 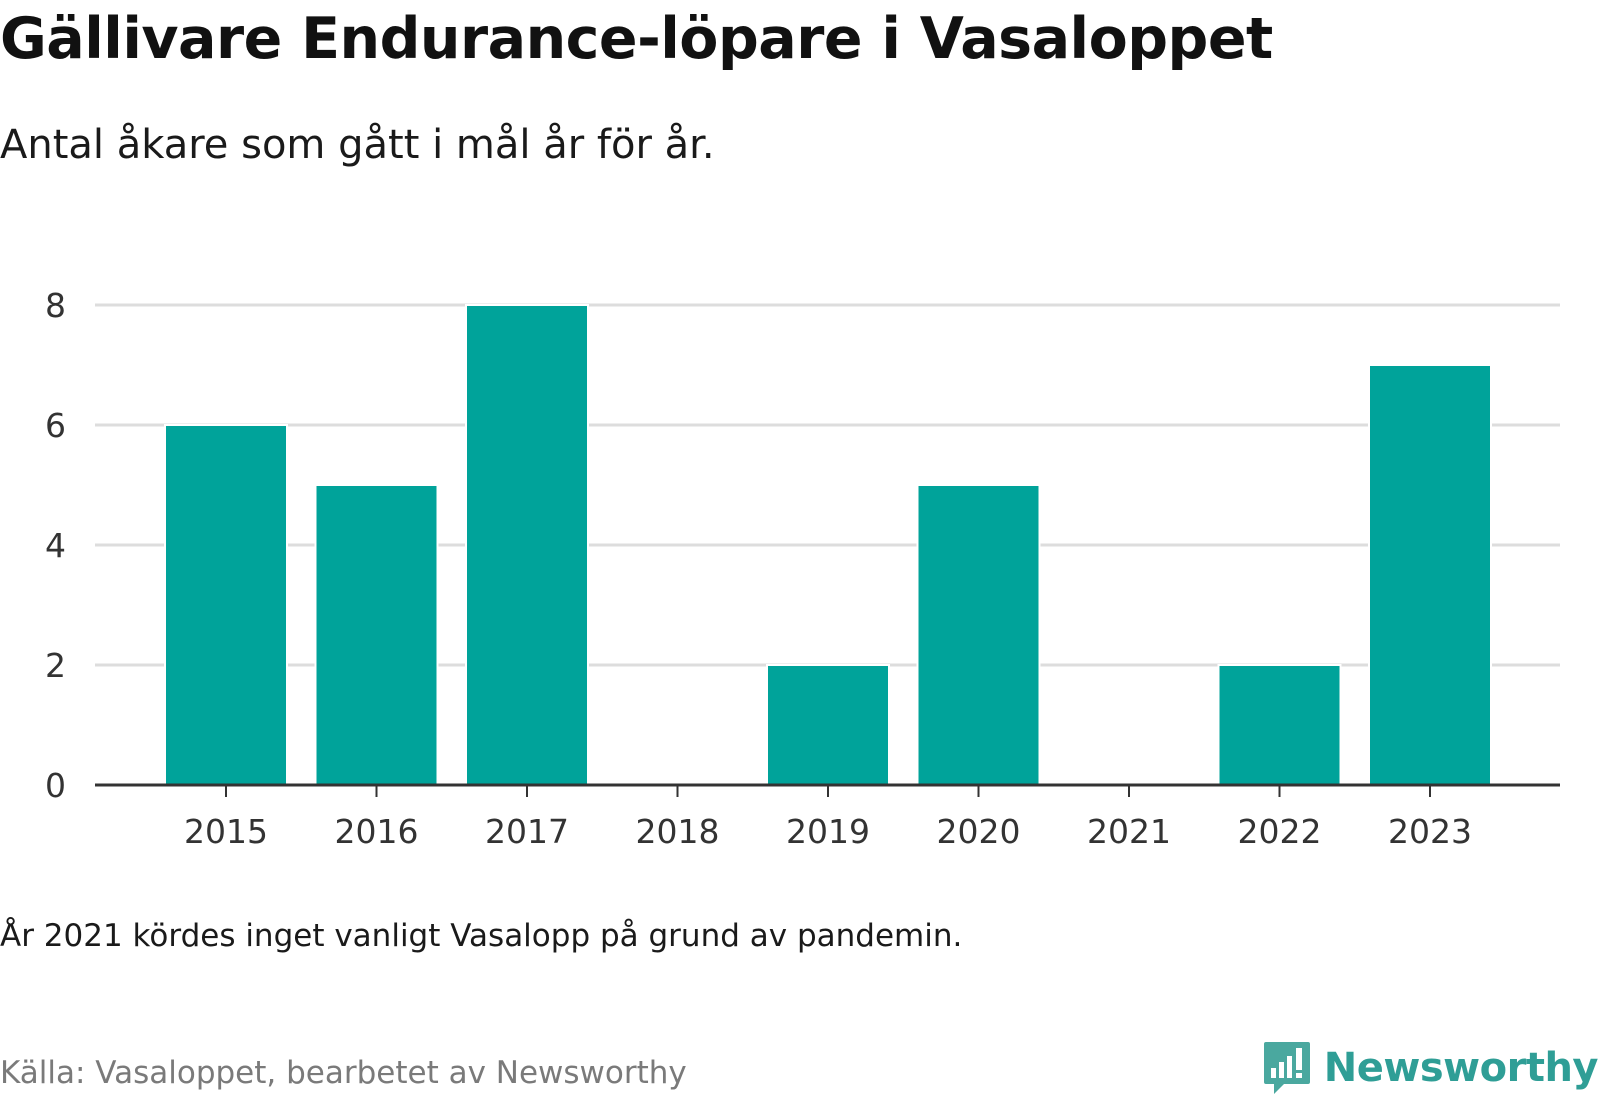 What do you see at coordinates (226, 831) in the screenshot?
I see `x-tick-label: 2015` at bounding box center [226, 831].